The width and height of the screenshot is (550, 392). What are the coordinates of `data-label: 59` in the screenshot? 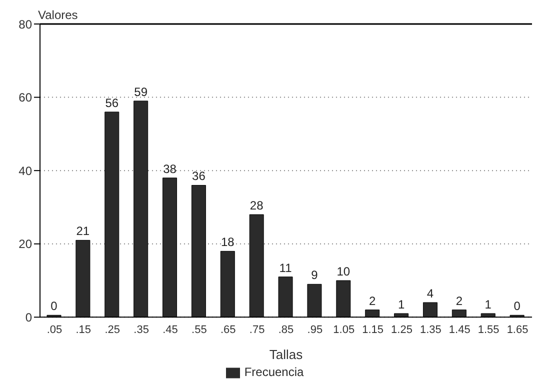 It's located at (141, 91).